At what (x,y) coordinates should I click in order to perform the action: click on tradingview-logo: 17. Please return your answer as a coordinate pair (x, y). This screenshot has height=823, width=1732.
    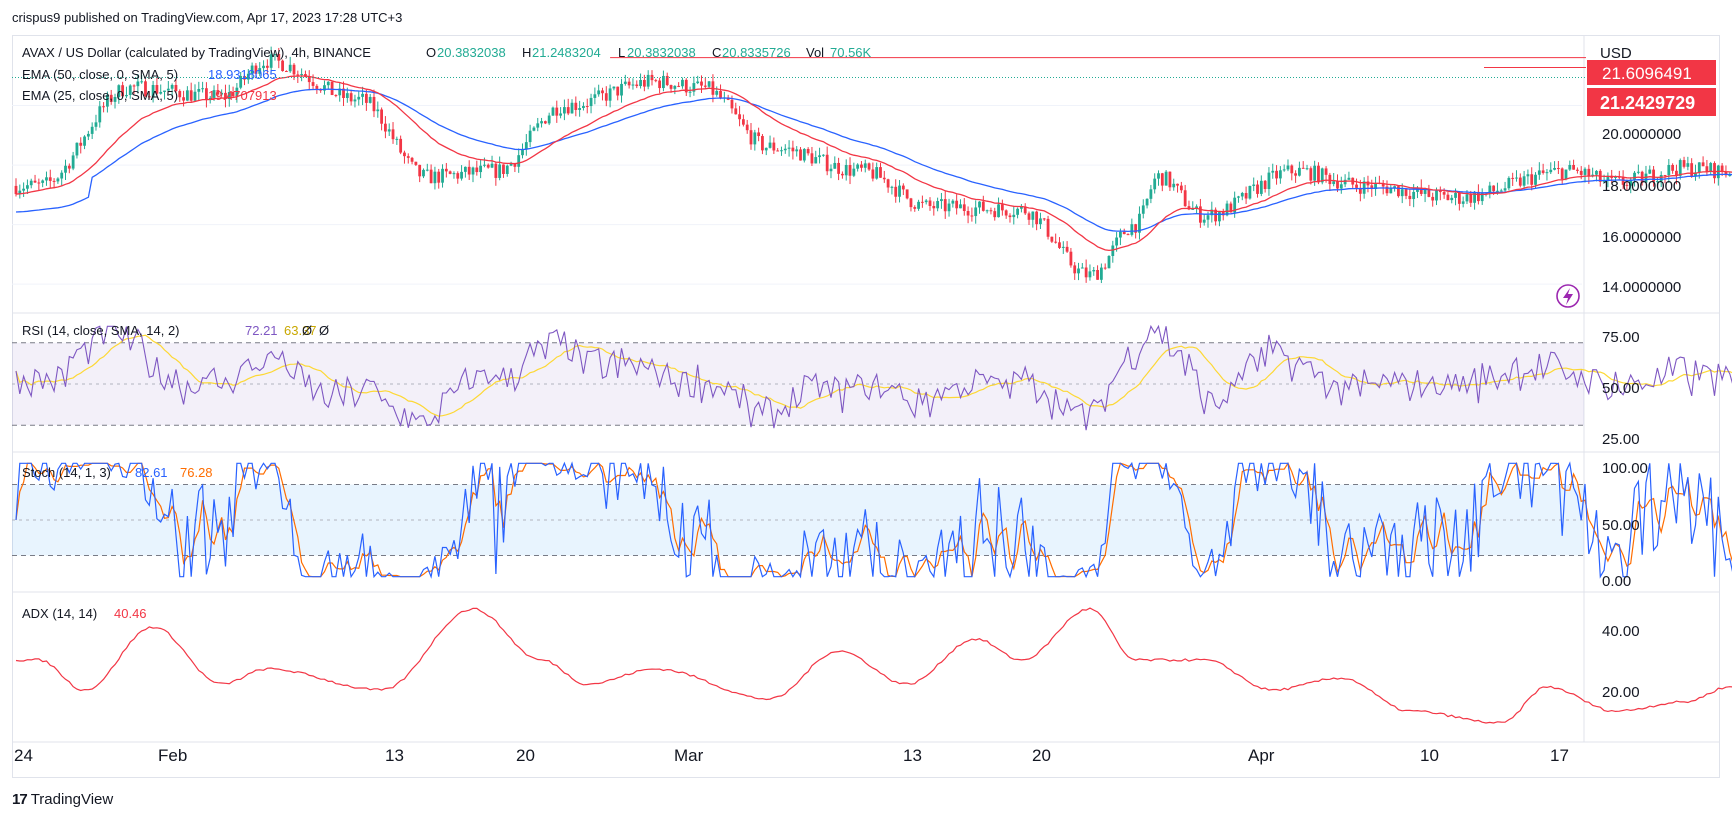
    Looking at the image, I should click on (20, 799).